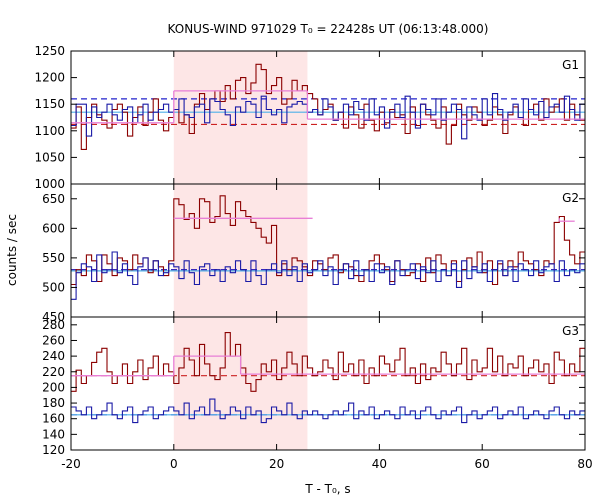 The image size is (600, 504). What do you see at coordinates (12, 250) in the screenshot?
I see `y-axis-label: counts / sec` at bounding box center [12, 250].